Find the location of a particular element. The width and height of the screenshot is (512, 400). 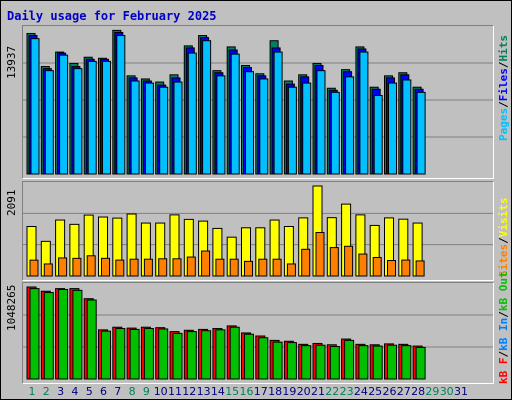

day-label: 17 is located at coordinates (261, 391).